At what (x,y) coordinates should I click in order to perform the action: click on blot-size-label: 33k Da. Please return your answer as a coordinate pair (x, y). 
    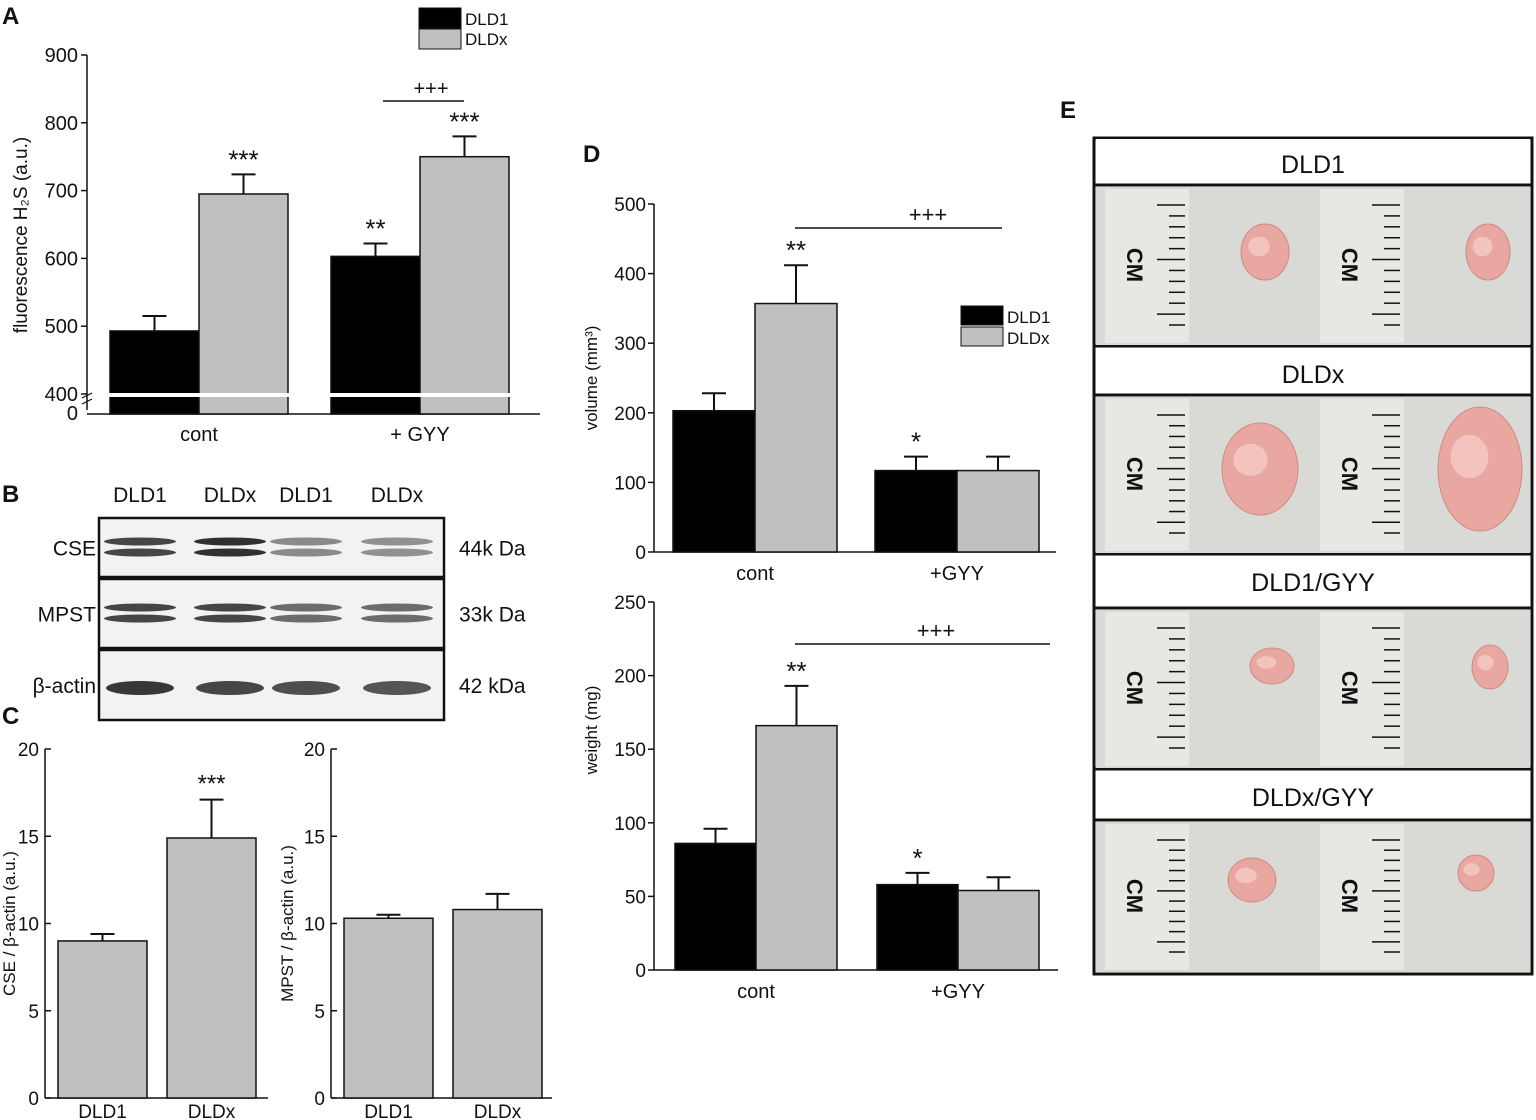
    Looking at the image, I should click on (492, 615).